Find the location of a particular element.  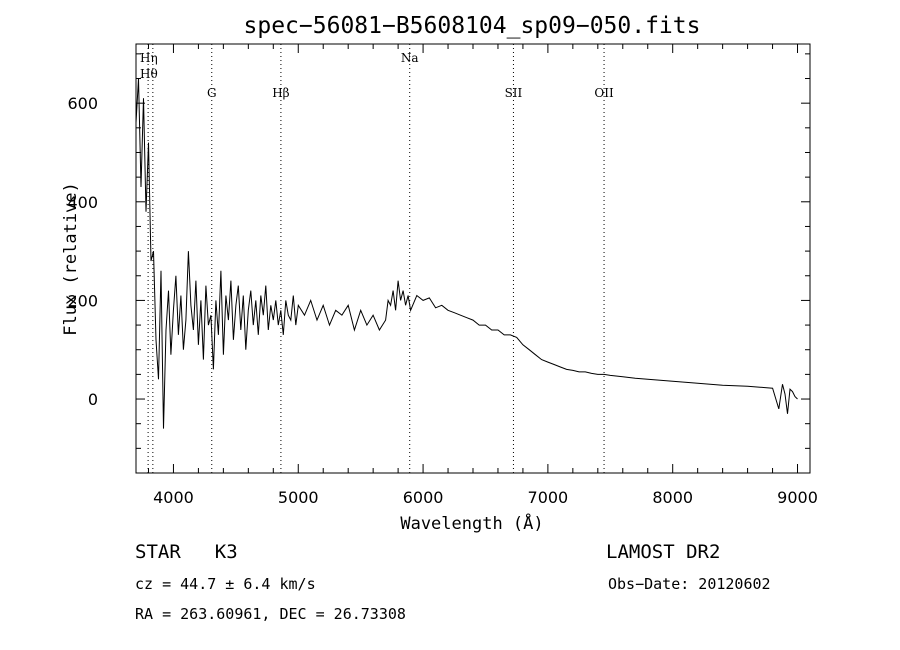

line-marker-label: SII is located at coordinates (514, 93).